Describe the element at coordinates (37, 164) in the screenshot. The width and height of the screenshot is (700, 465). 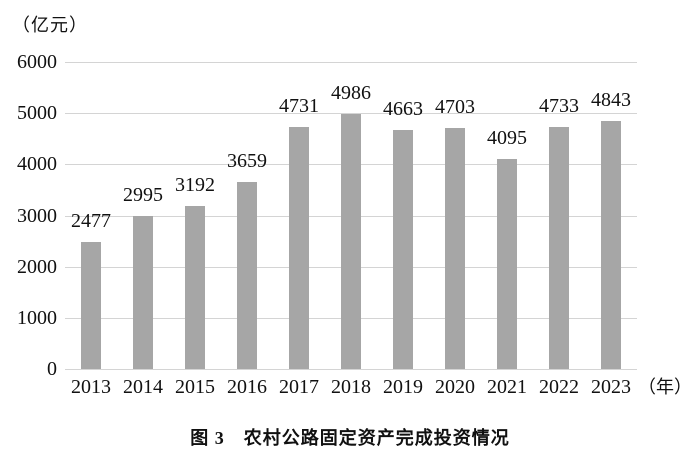
I see `y-tick-label: 4000` at that location.